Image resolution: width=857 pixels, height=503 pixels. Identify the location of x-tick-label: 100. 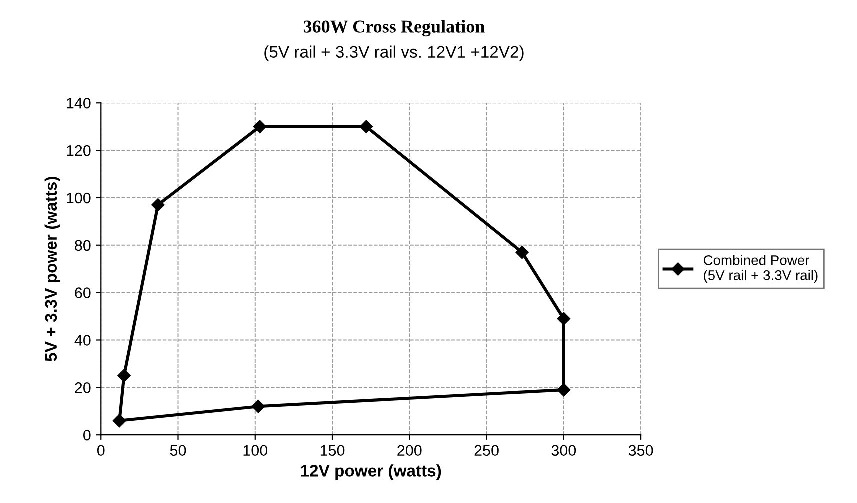
(256, 450).